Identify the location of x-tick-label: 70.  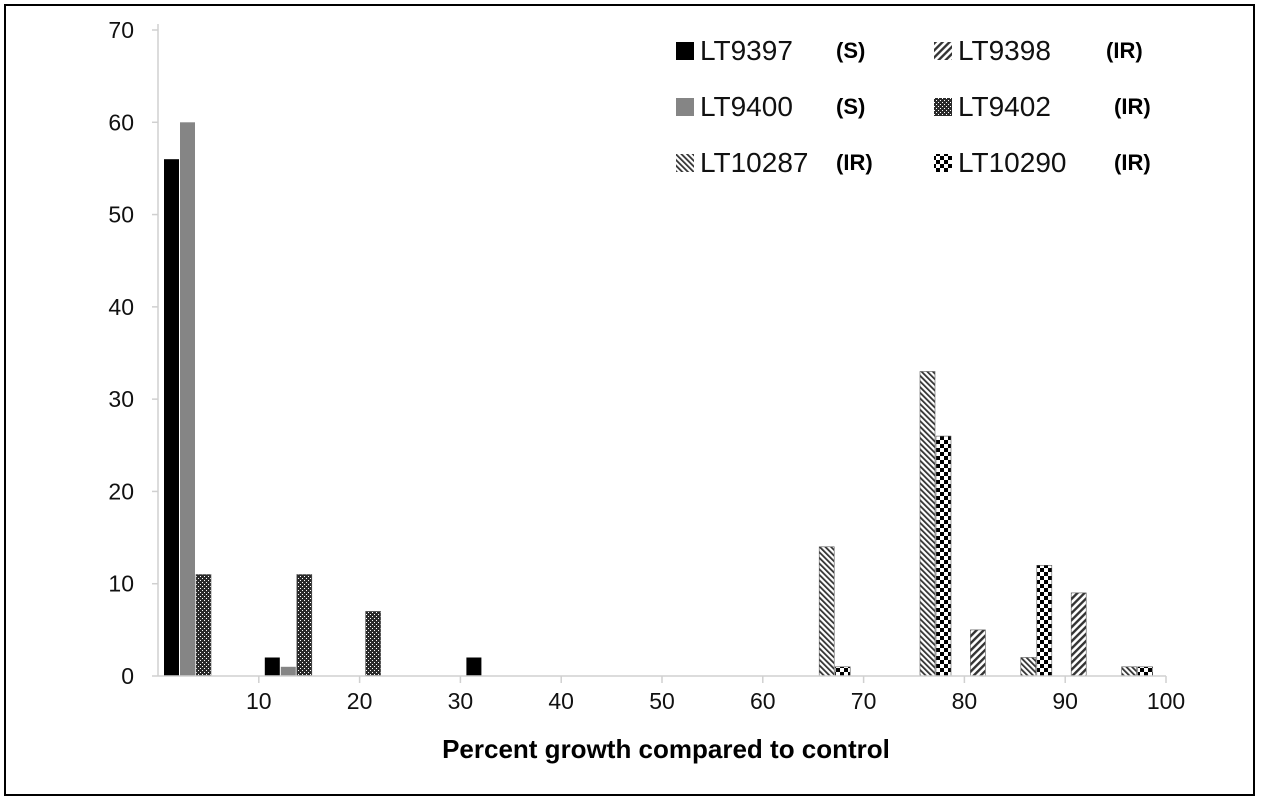
(864, 701).